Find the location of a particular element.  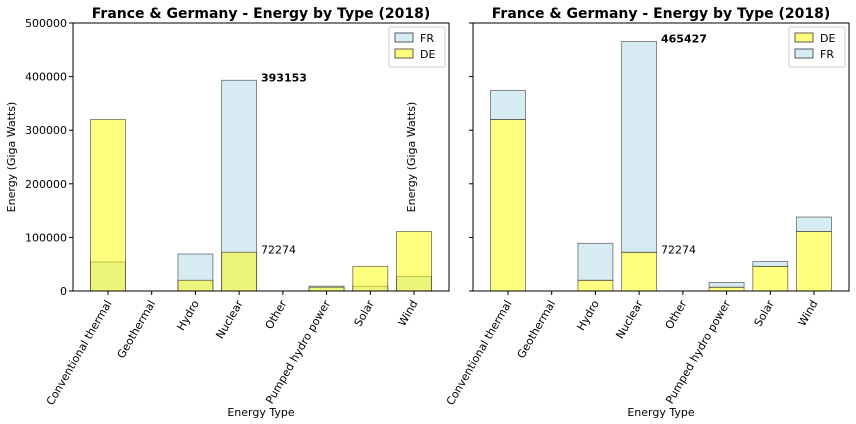

y-tick-label: 100000 is located at coordinates (46, 237).